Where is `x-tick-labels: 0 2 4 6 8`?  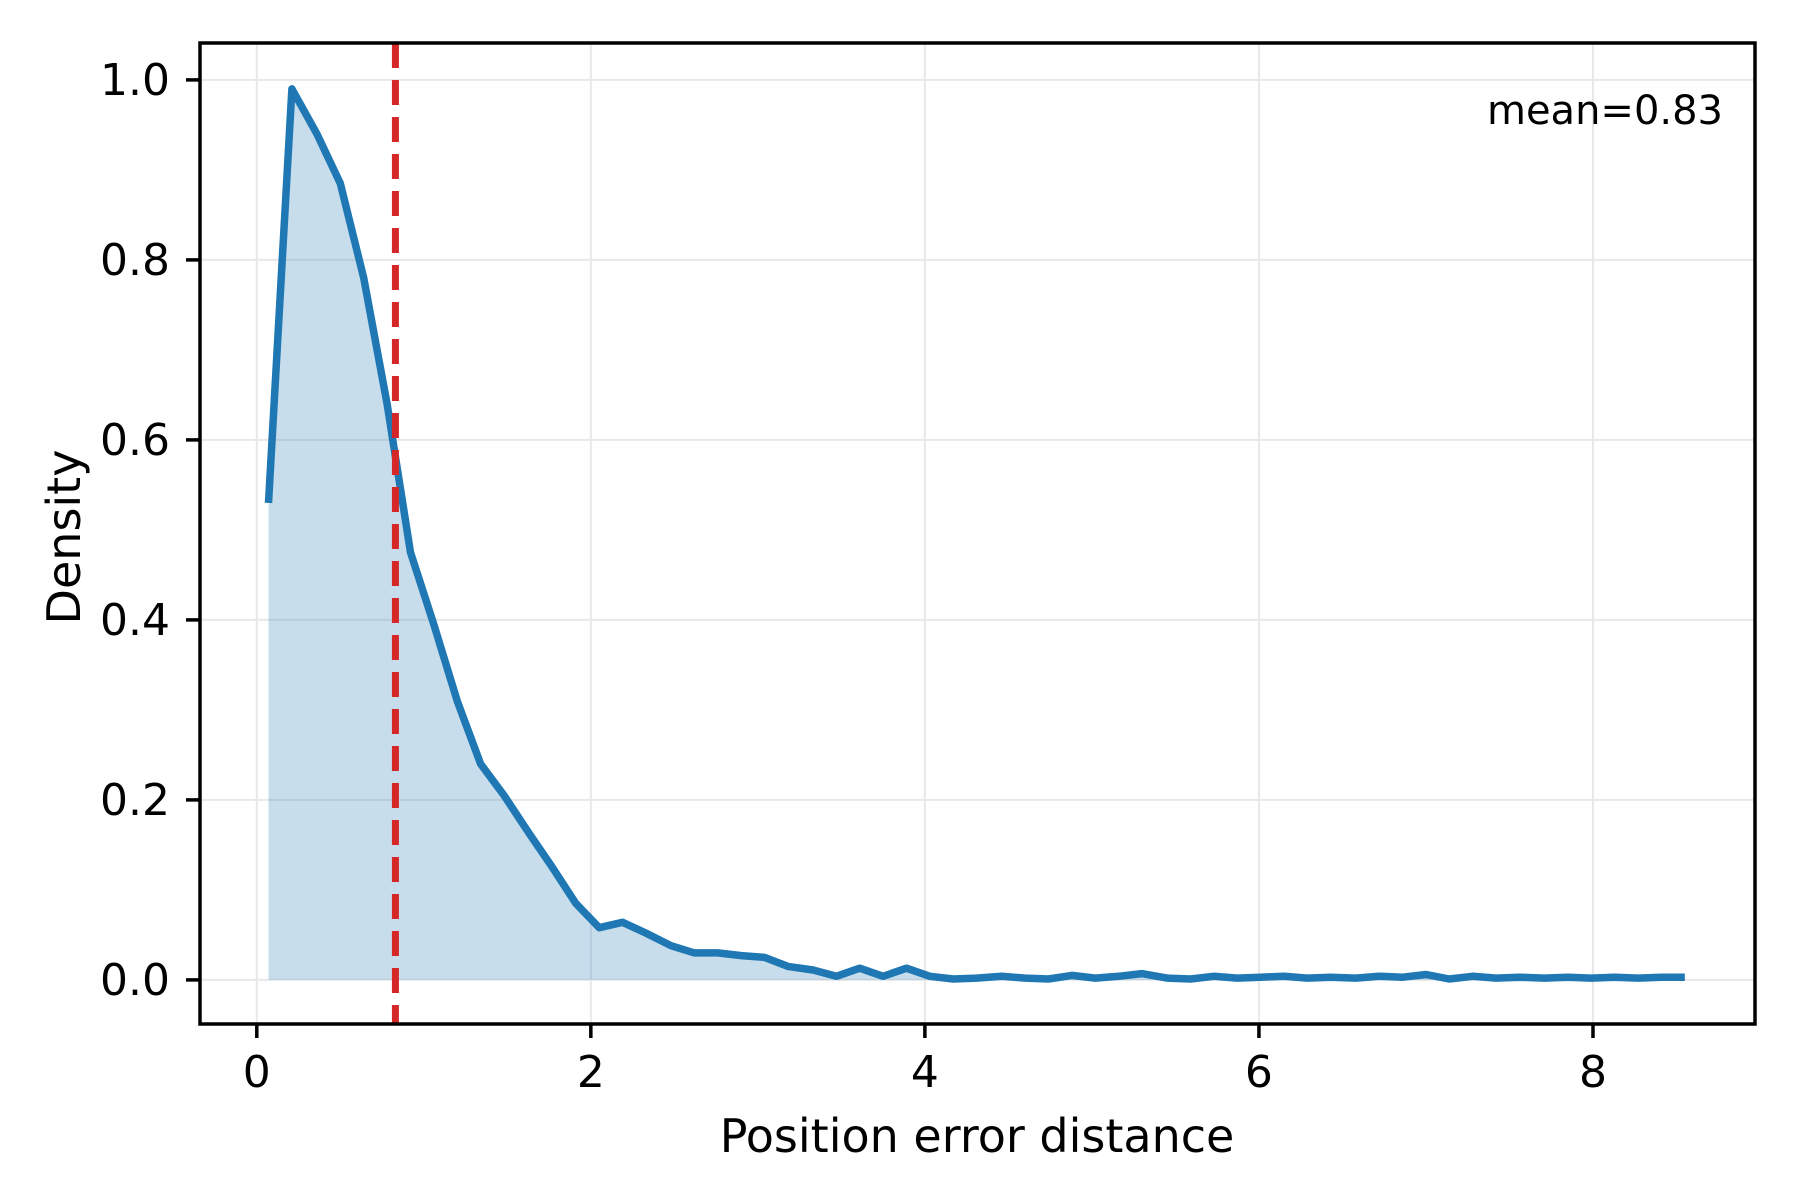
x-tick-labels: 0 2 4 6 8 is located at coordinates (925, 1072).